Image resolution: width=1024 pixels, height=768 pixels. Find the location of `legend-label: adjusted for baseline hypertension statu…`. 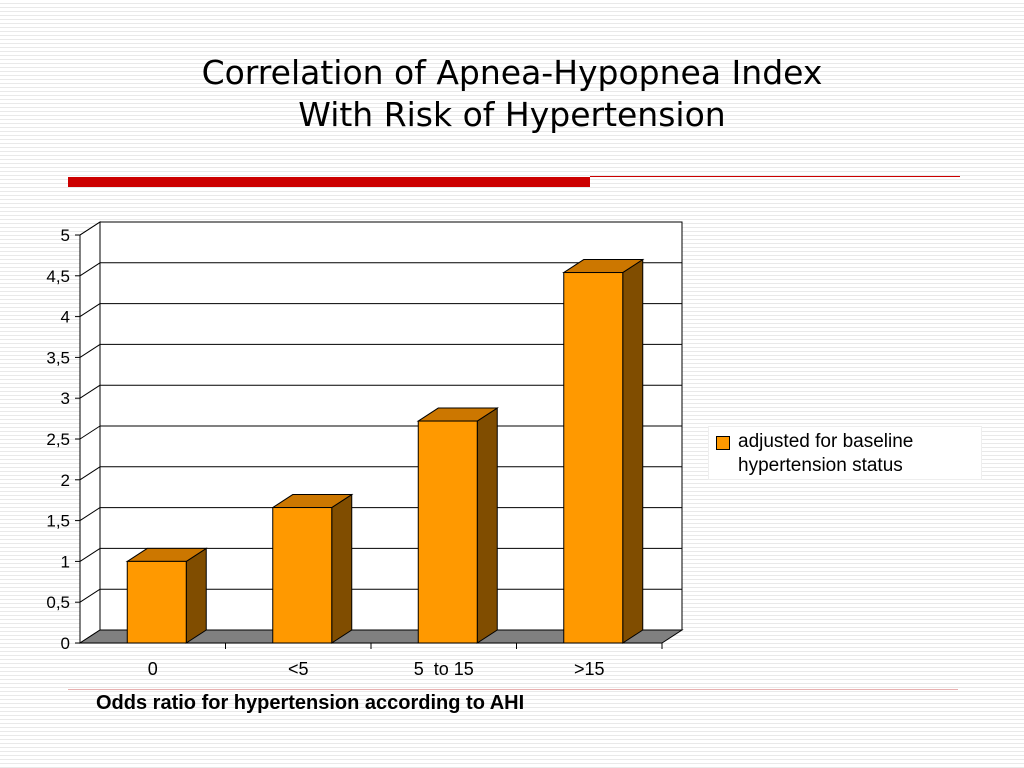

legend-label: adjusted for baseline hypertension statu… is located at coordinates (826, 453).